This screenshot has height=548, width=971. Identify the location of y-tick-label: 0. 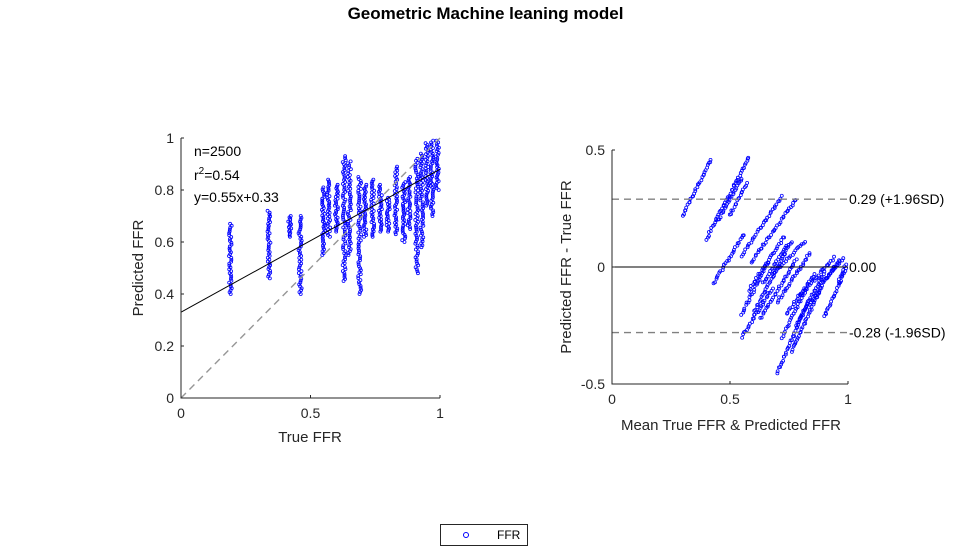
(170, 398).